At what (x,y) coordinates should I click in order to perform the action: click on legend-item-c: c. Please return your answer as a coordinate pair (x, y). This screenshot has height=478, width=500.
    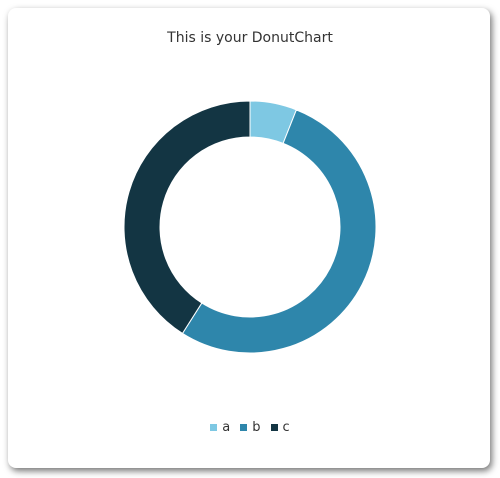
    Looking at the image, I should click on (280, 427).